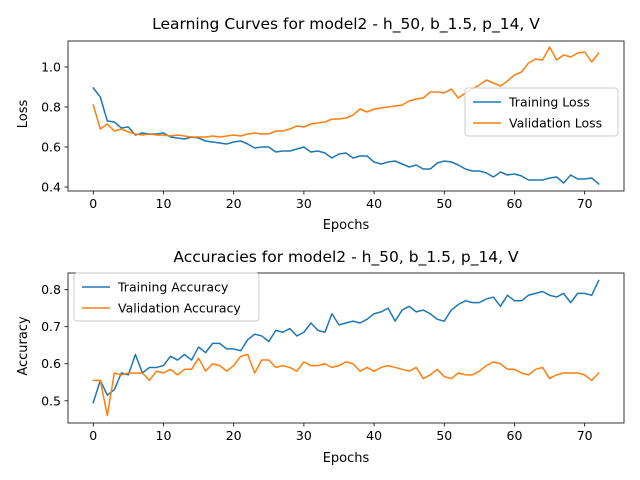  Describe the element at coordinates (234, 435) in the screenshot. I see `accuracy-x-tick-label: 20` at that location.